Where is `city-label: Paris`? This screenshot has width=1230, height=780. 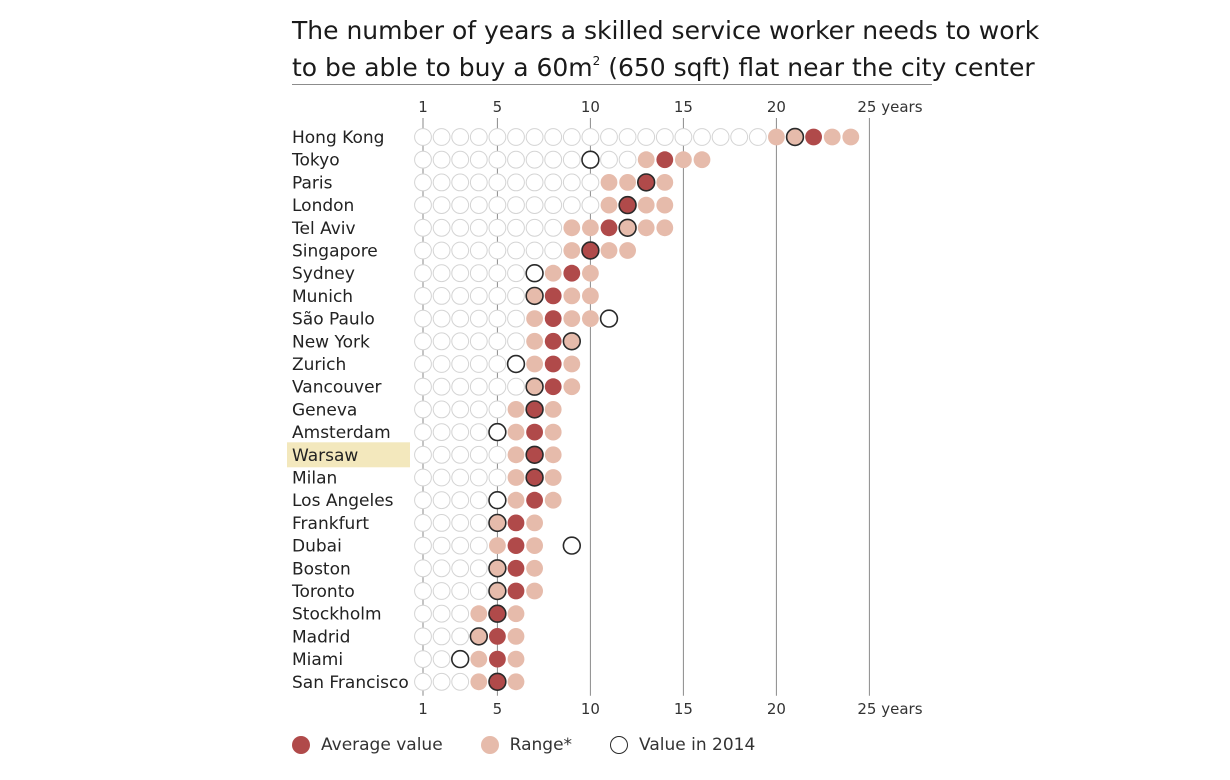 city-label: Paris is located at coordinates (312, 183).